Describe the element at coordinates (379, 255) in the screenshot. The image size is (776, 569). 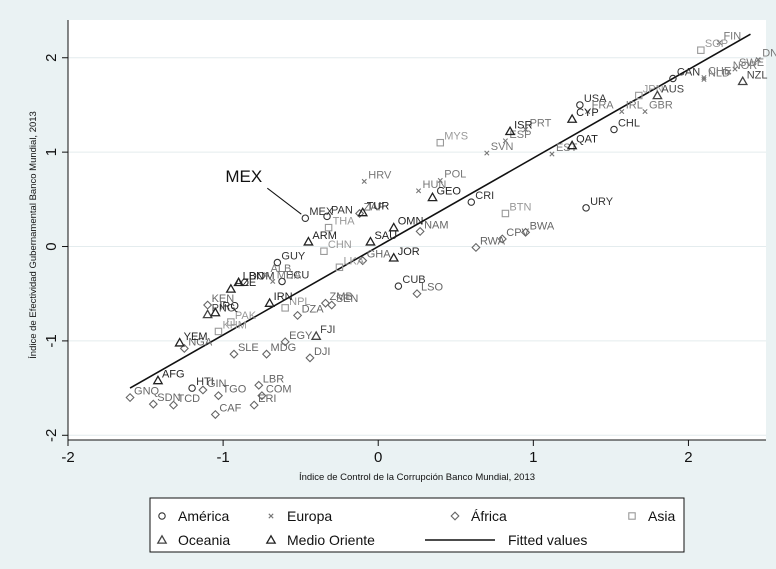
I see `point-label: GHA` at that location.